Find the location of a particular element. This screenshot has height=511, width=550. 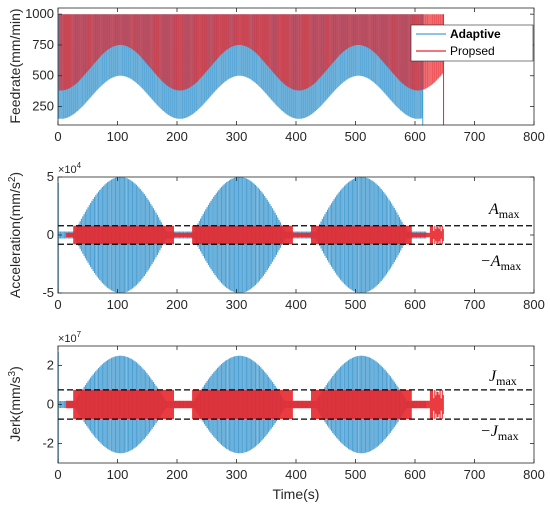

jerk-exponent: ×10⁷ is located at coordinates (70, 337).